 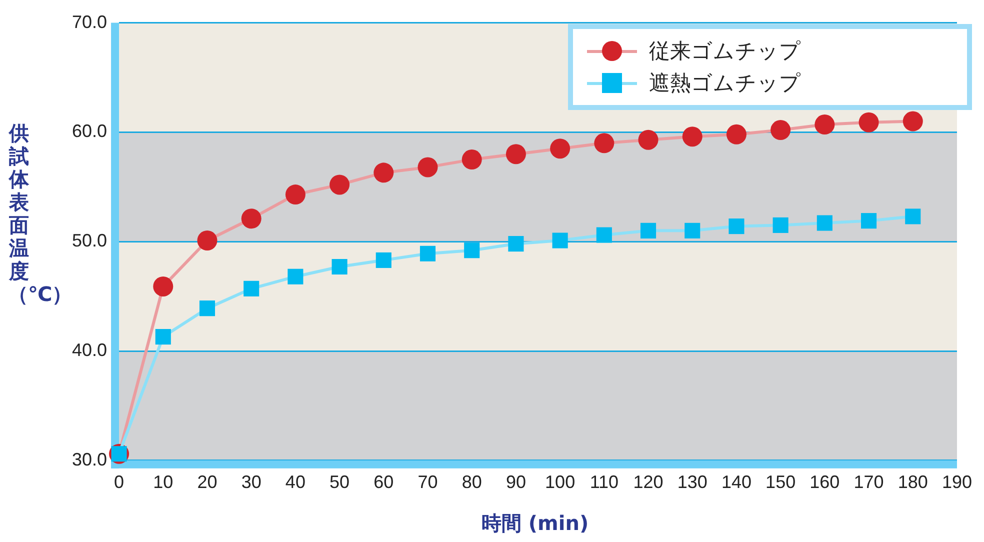 I want to click on x-tick-label: 30, so click(x=251, y=482).